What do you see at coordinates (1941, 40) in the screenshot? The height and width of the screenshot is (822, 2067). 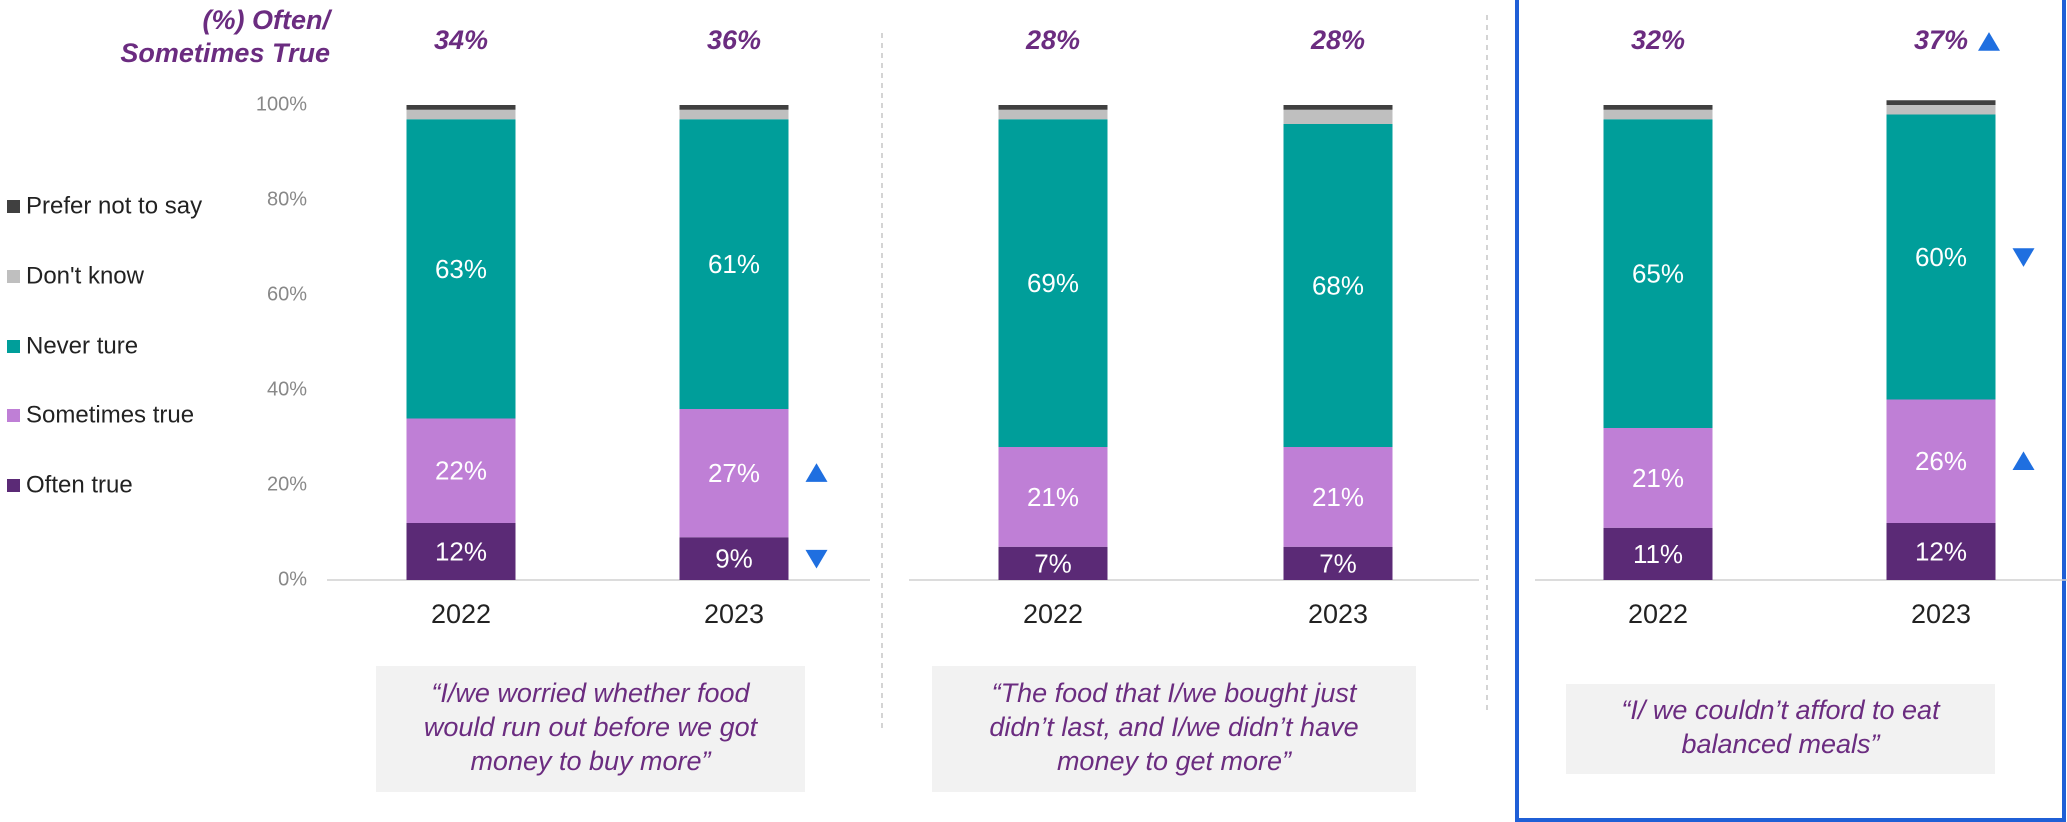 I see `top-label: 37%` at bounding box center [1941, 40].